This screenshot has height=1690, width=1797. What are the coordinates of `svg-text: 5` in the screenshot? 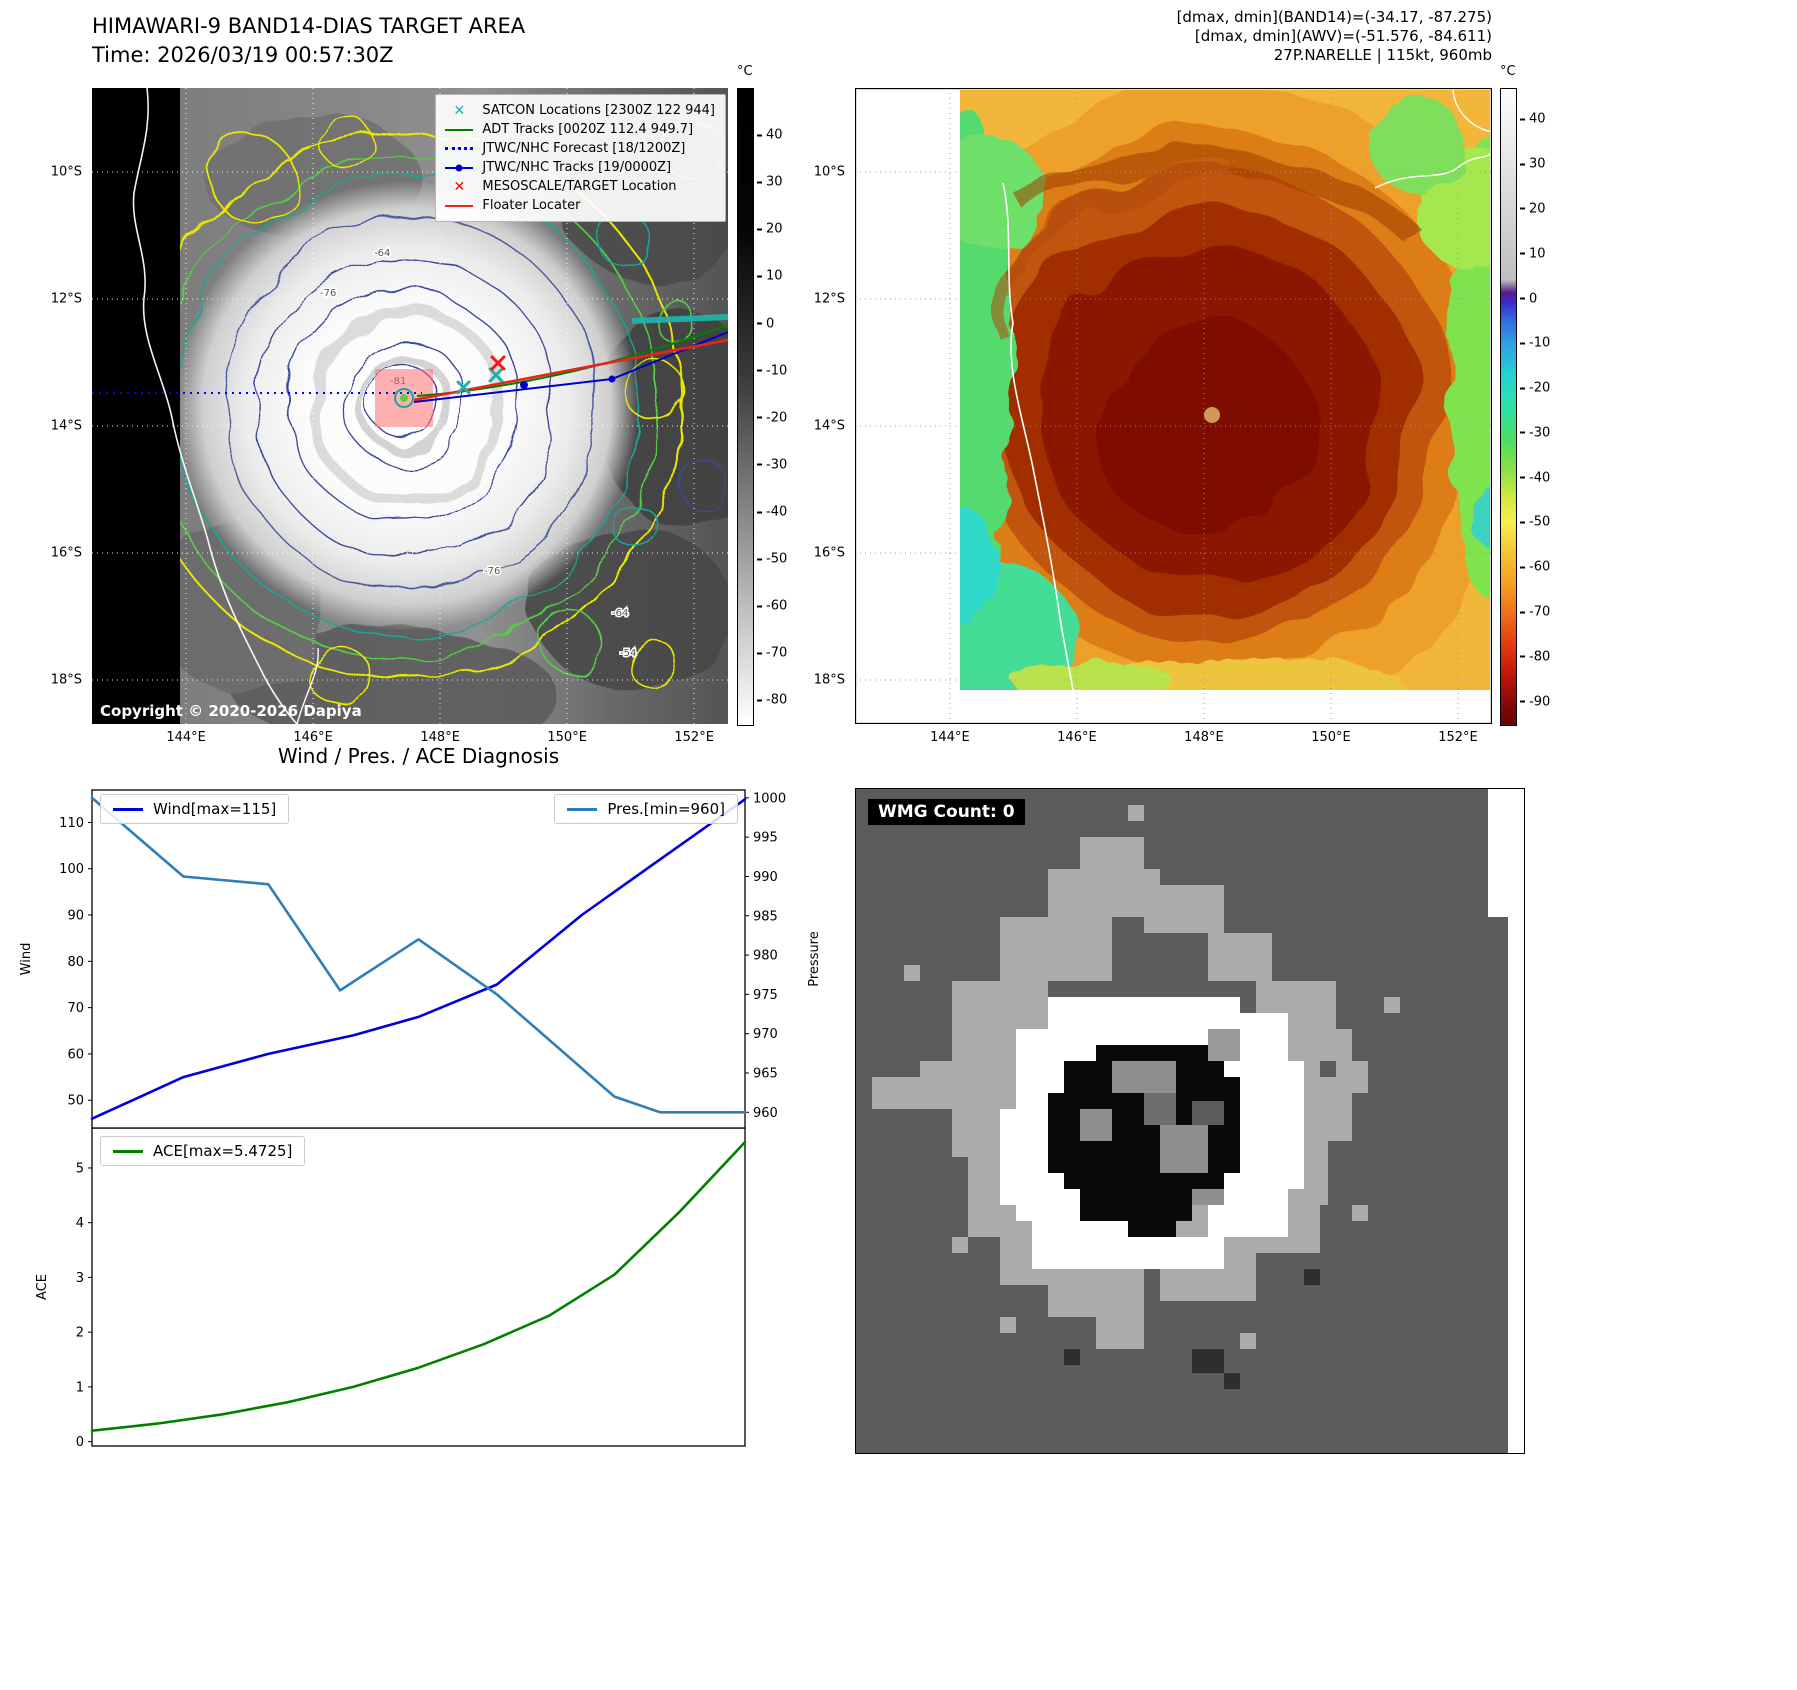 It's located at (80, 1168).